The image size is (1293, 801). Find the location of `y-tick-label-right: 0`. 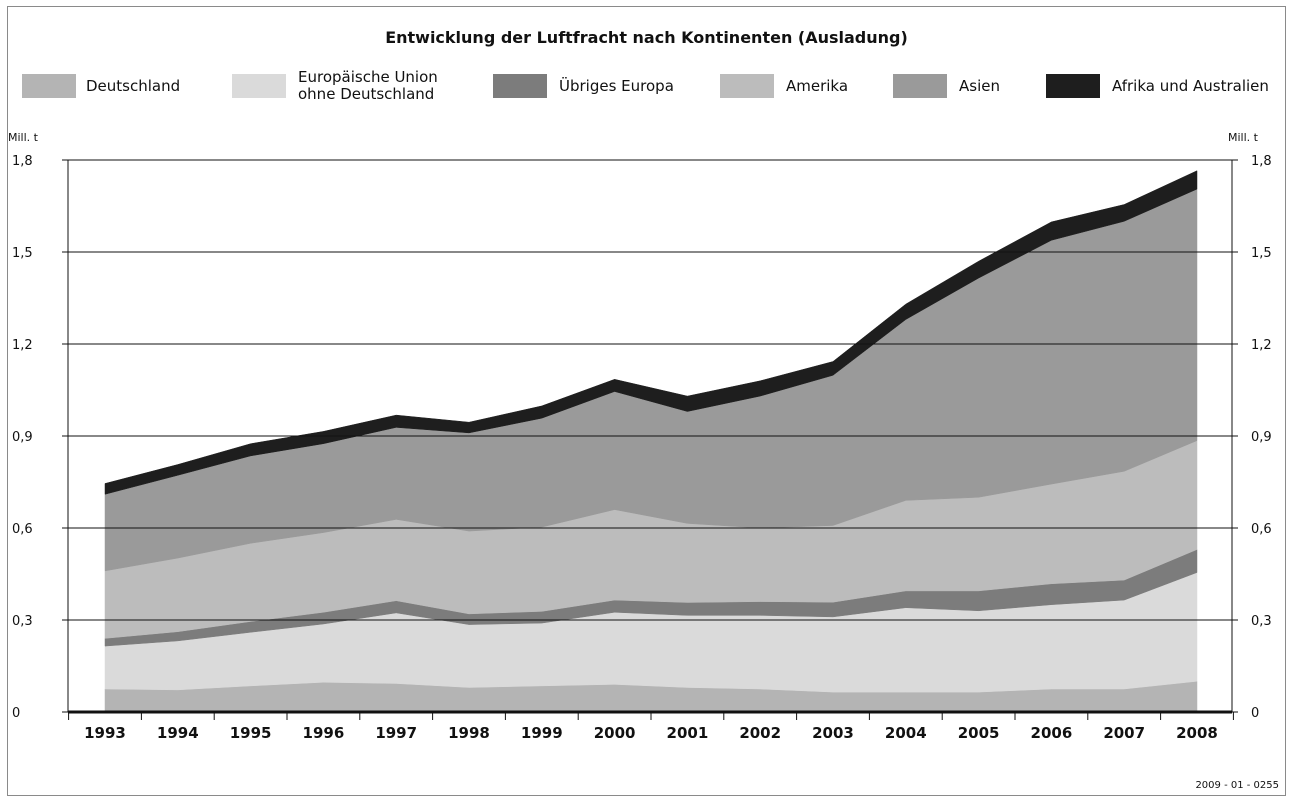

y-tick-label-right: 0 is located at coordinates (1255, 713).